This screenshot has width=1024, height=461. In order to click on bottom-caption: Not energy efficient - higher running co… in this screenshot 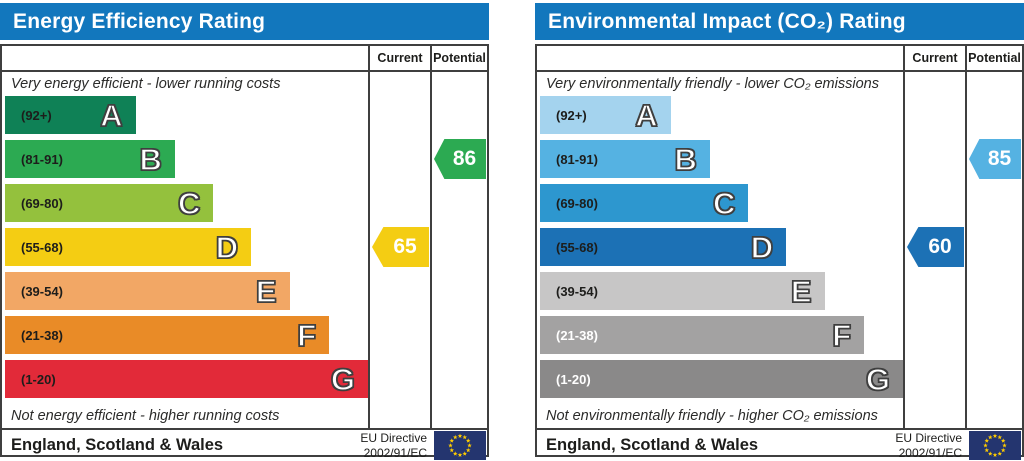, I will do `click(145, 416)`.